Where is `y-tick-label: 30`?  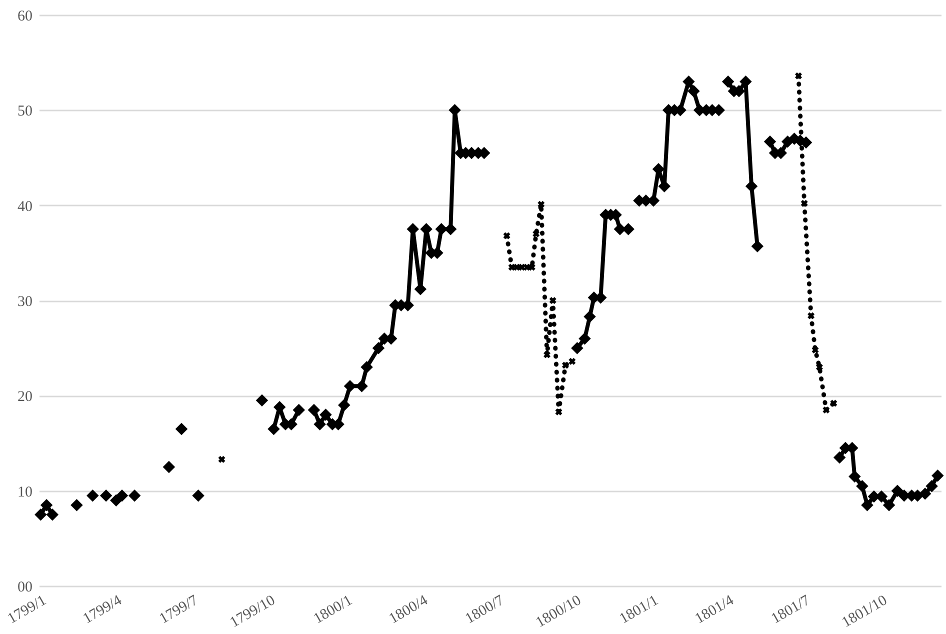
y-tick-label: 30 is located at coordinates (25, 302).